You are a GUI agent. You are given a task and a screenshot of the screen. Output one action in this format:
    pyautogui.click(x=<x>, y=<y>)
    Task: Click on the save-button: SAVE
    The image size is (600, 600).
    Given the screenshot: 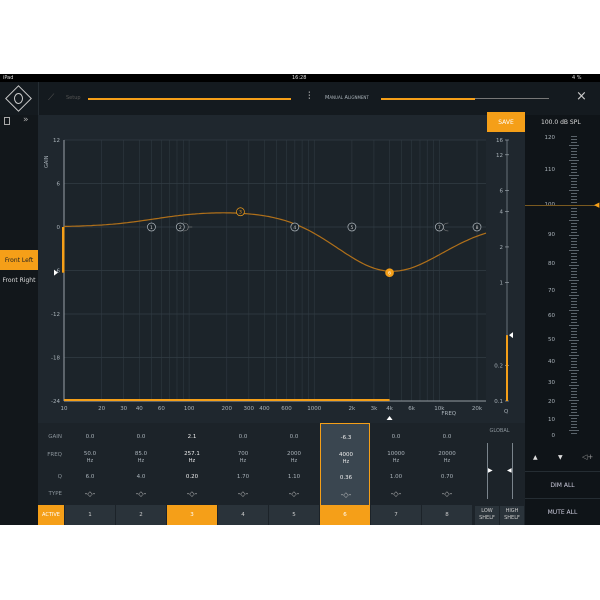 What is the action you would take?
    pyautogui.click(x=506, y=122)
    